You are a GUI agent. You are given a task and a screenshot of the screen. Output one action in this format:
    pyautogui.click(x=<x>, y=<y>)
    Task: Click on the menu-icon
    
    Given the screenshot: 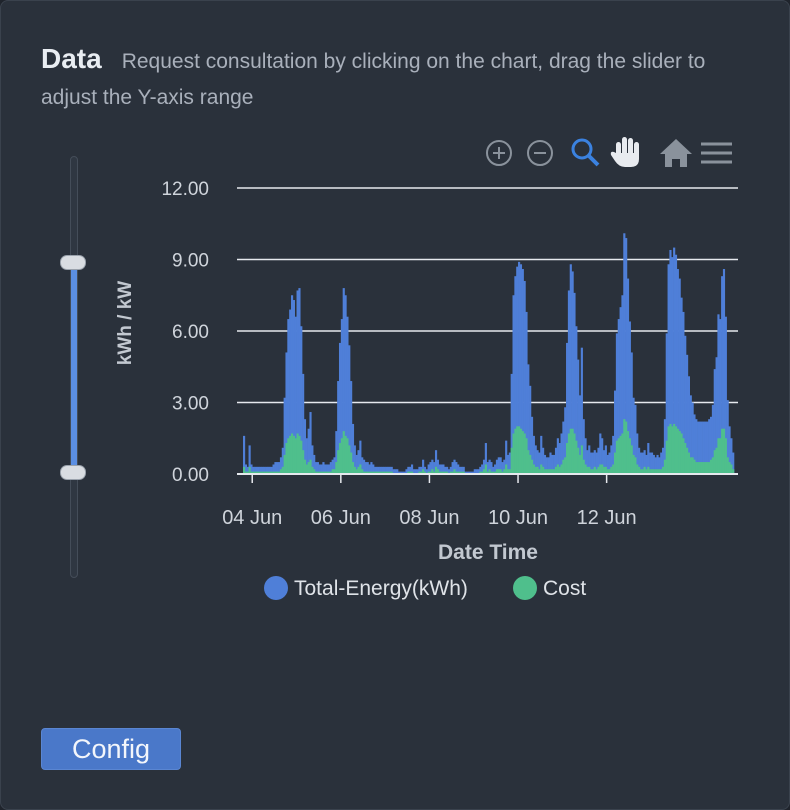 What is the action you would take?
    pyautogui.click(x=716, y=153)
    